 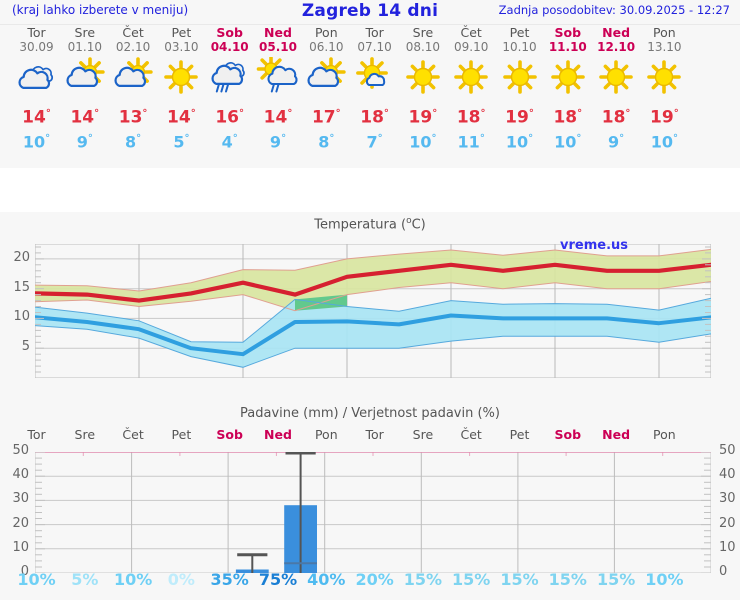 I want to click on day-of-week: Tor, so click(x=374, y=32).